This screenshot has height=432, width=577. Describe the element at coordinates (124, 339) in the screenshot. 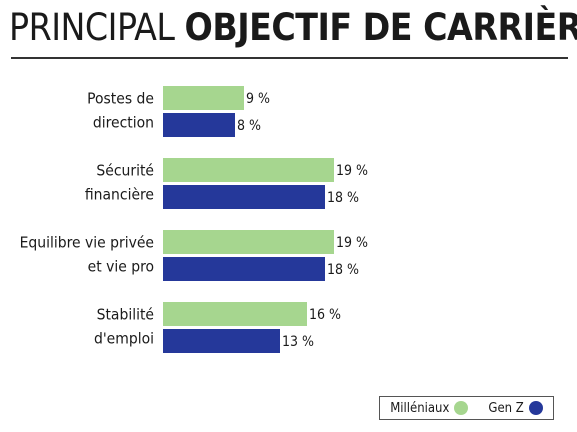

I see `category-label-stabilite-d-emploi-line2: d'emploi` at that location.